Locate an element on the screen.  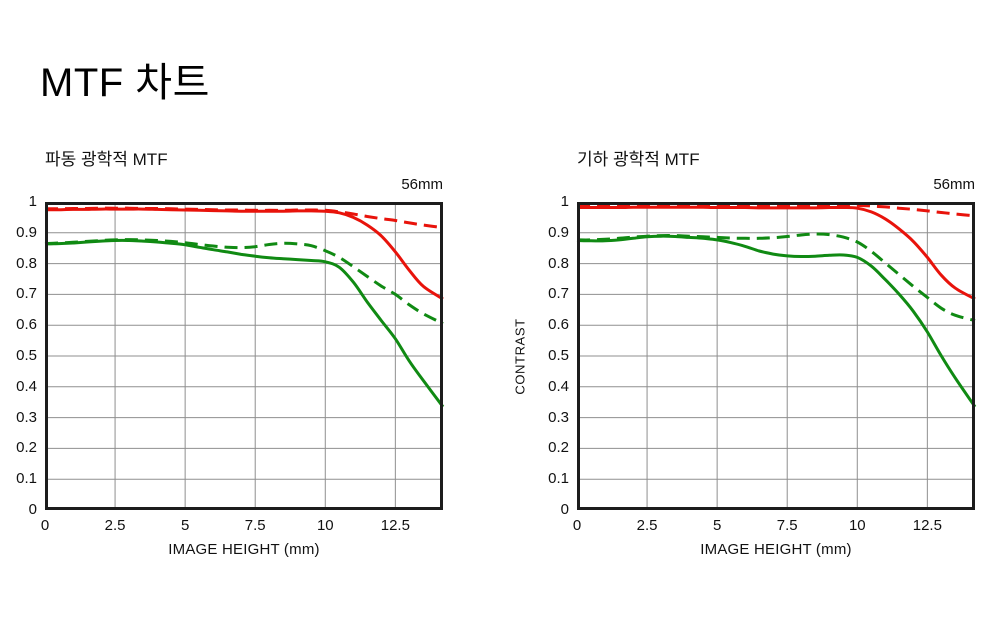
y-axis-label-contrast: CONTRAST is located at coordinates (520, 356).